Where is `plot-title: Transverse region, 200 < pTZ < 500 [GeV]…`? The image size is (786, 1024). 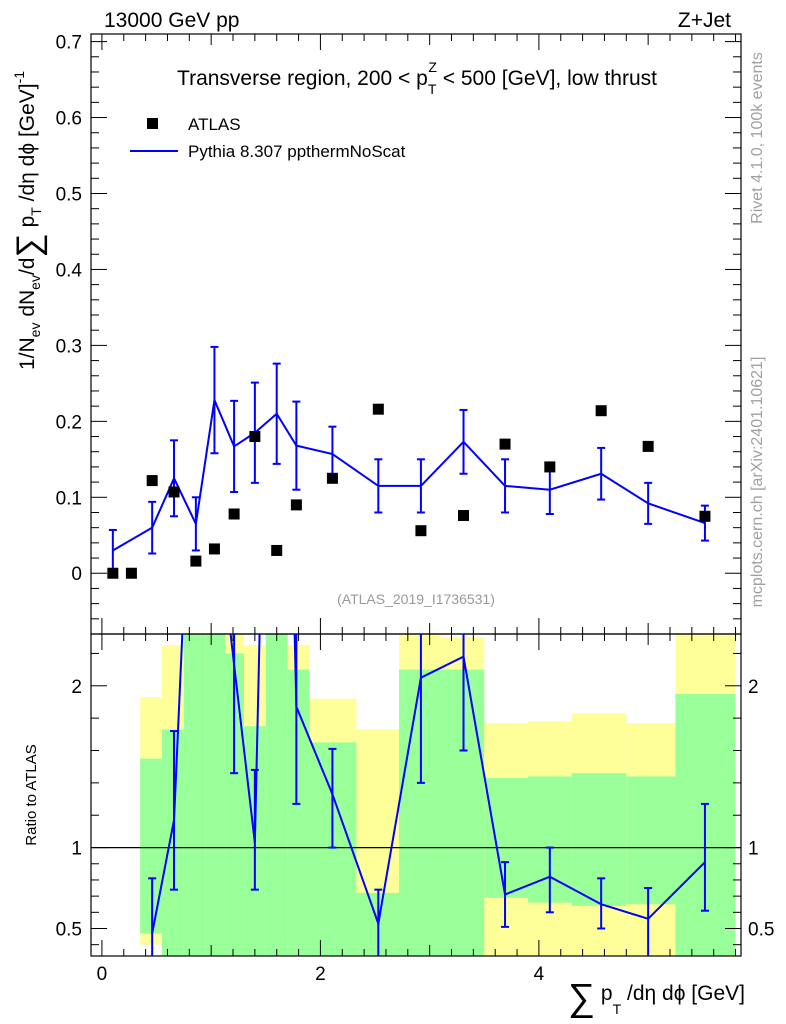 plot-title: Transverse region, 200 < pTZ < 500 [GeV]… is located at coordinates (417, 78).